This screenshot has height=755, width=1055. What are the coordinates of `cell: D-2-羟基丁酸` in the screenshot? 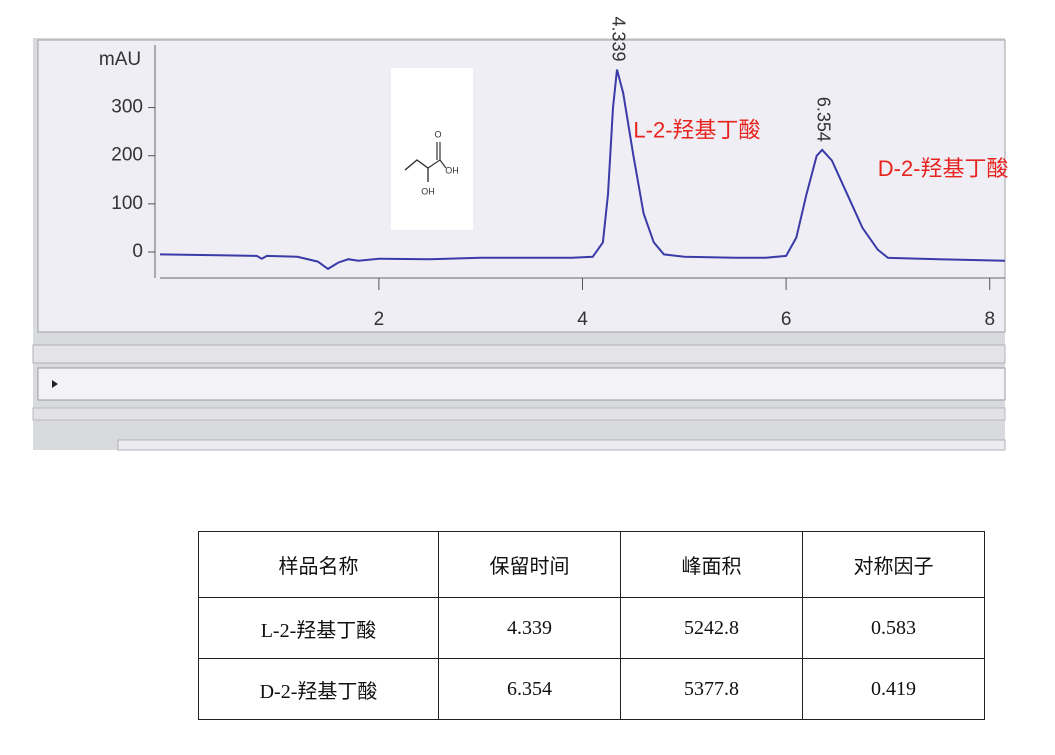 It's located at (318, 689).